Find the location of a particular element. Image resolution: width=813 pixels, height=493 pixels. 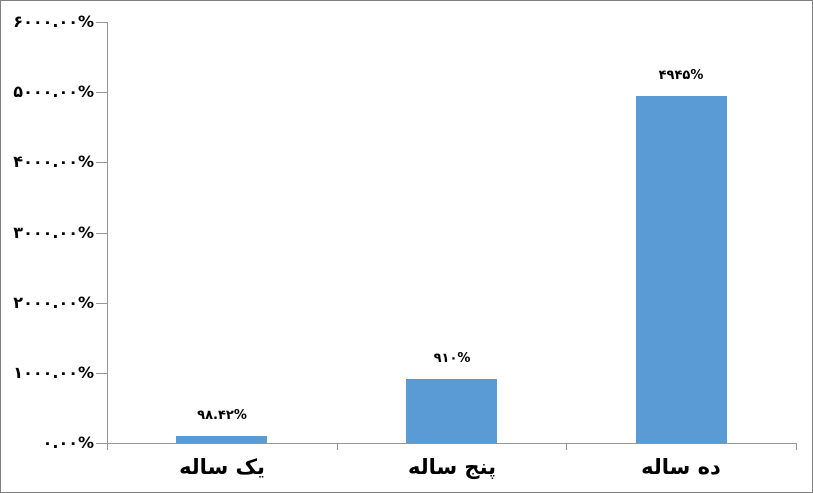

y-axis-tick-label: ۶۰۰۰.۰۰% is located at coordinates (53, 21).